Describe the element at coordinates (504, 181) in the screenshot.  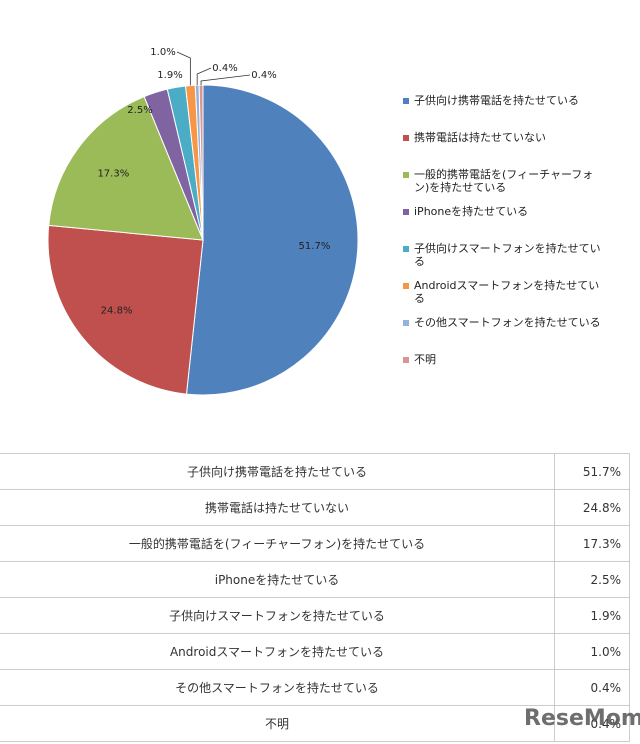
I see `legend-label: 一般的携帯電話を(フィーチャーフォン)を持たせている` at that location.